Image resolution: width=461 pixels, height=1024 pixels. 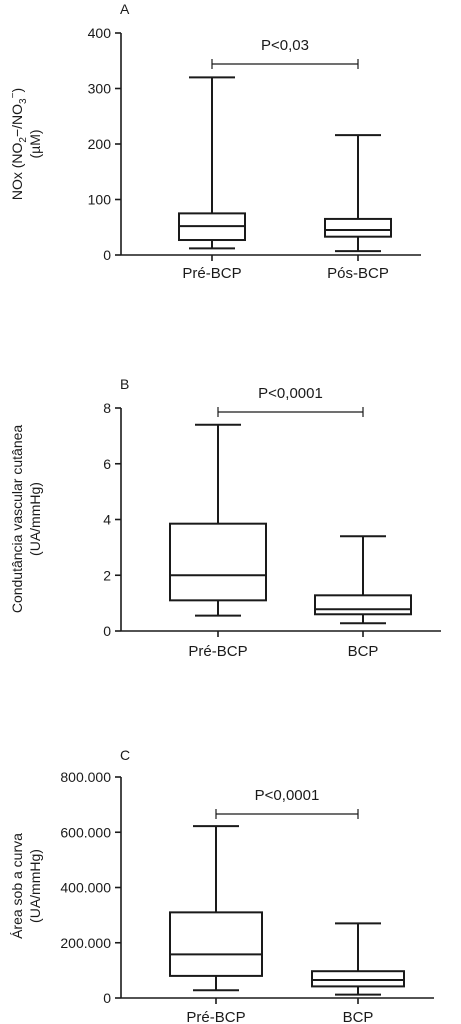 What do you see at coordinates (23, 101) in the screenshot?
I see `y-axis-label-part: 3` at bounding box center [23, 101].